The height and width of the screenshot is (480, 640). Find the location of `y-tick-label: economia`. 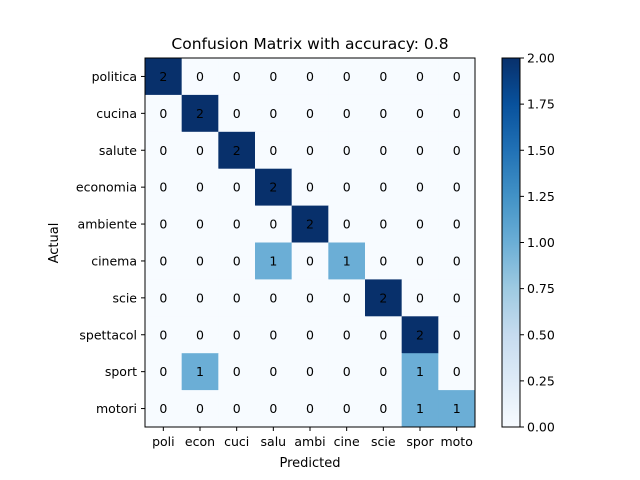

y-tick-label: economia is located at coordinates (106, 187).